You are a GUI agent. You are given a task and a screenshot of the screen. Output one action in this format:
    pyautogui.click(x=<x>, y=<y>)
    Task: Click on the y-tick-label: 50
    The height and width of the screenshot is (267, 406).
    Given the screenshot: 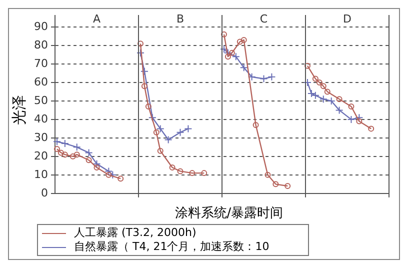 What is the action you would take?
    pyautogui.click(x=41, y=100)
    